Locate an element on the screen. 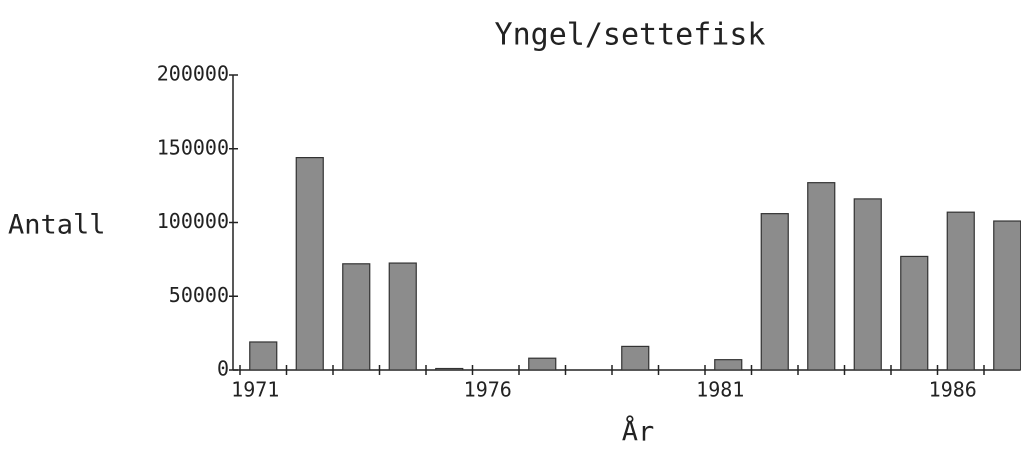 The height and width of the screenshot is (450, 1021). y-tick-label: 150000 is located at coordinates (193, 147).